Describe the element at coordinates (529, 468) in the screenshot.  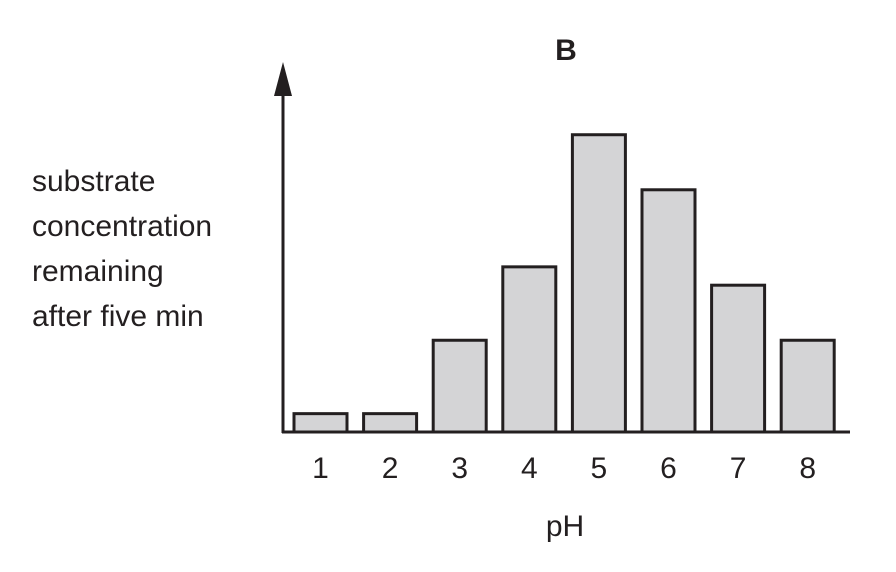
I see `x-tick-label: 4` at that location.